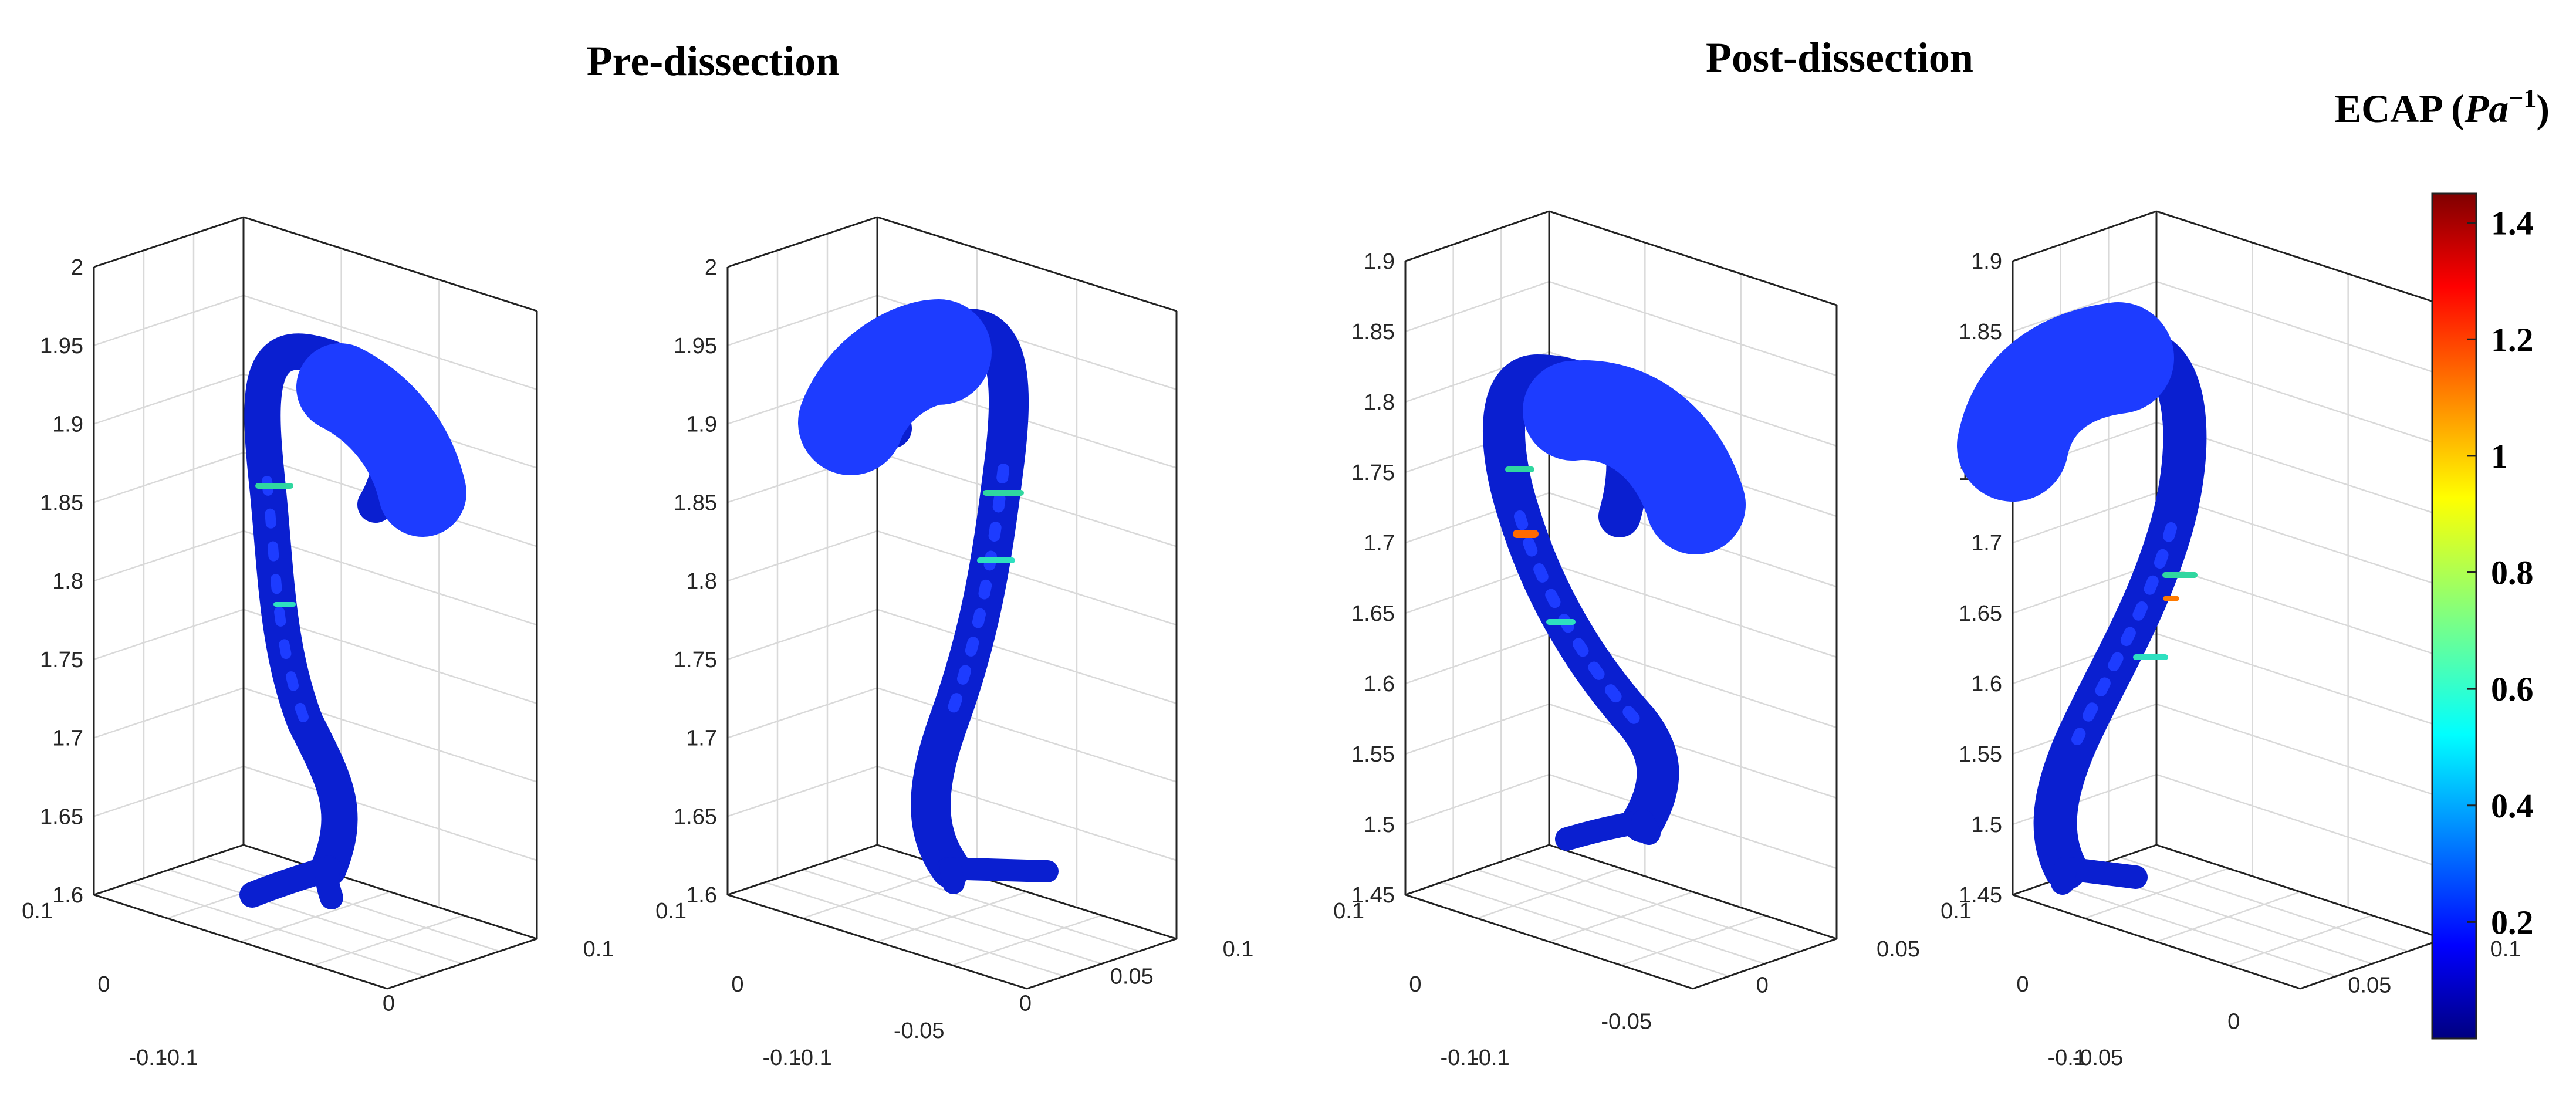  I want to click on z-tick-label: 1.8, so click(67, 581).